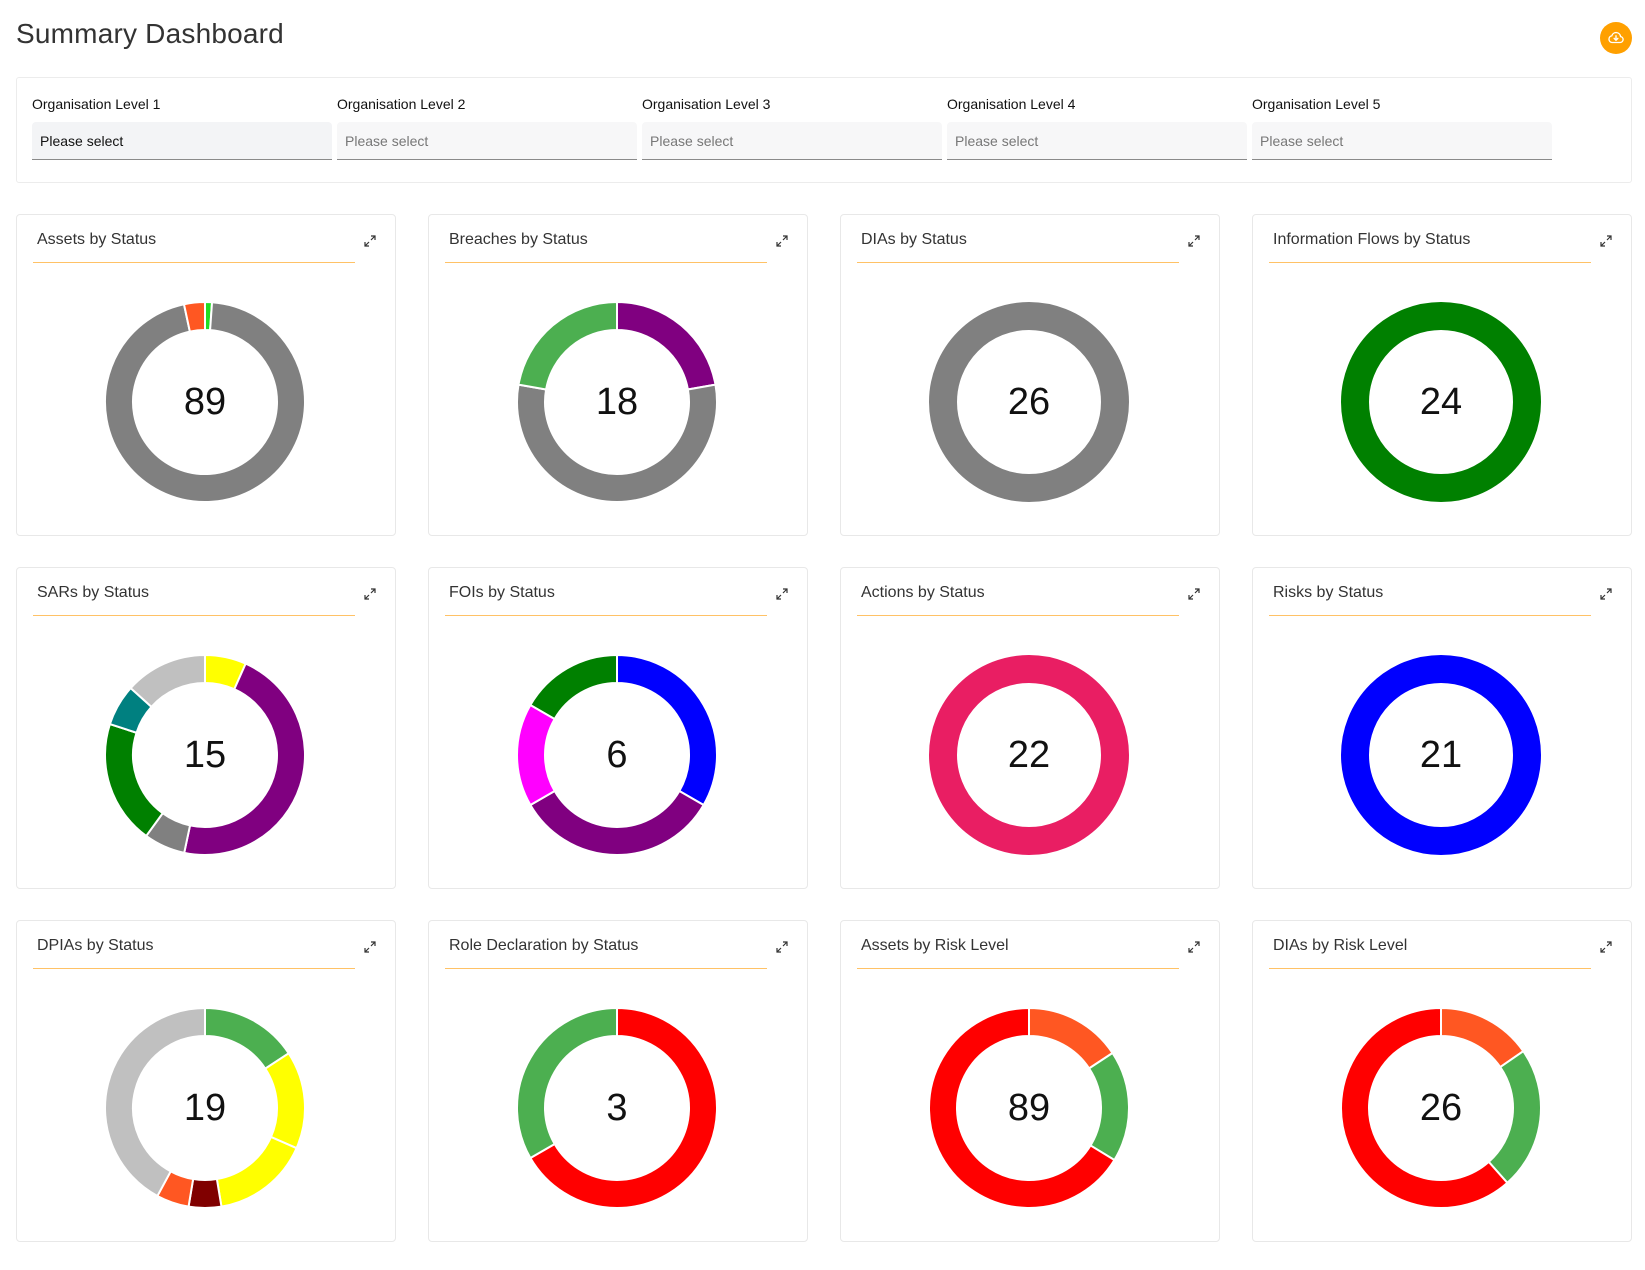 The height and width of the screenshot is (1270, 1645). What do you see at coordinates (518, 239) in the screenshot?
I see `chart-title: Breaches by Status` at bounding box center [518, 239].